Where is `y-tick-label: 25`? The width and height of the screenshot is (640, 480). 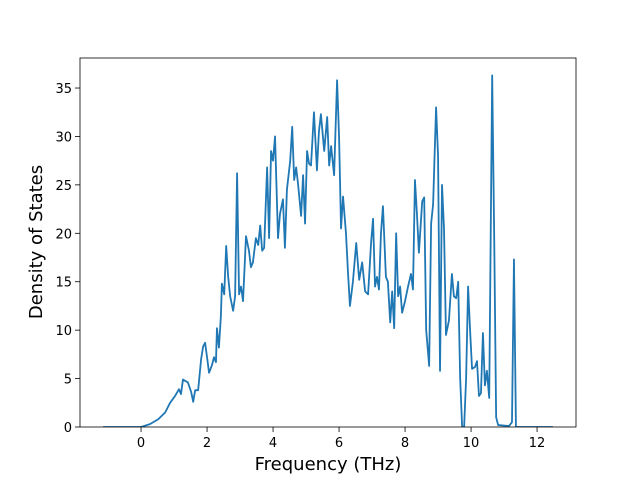 y-tick-label: 25 is located at coordinates (63, 186).